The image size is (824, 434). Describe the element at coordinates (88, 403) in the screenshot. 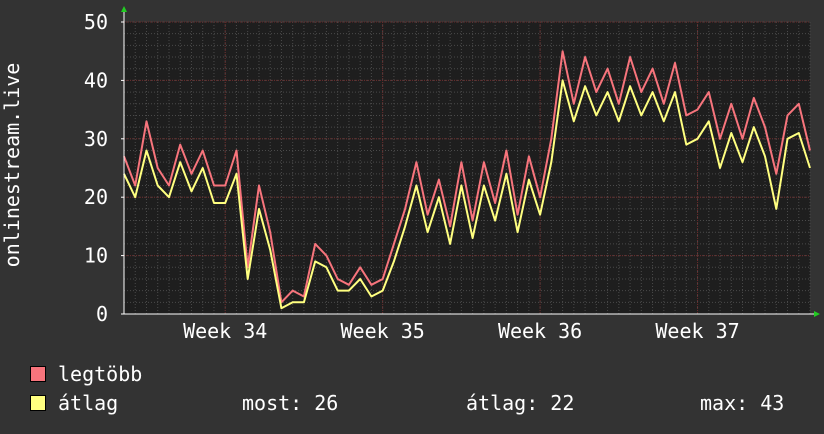

I see `legend-label-atlag: átlag` at that location.